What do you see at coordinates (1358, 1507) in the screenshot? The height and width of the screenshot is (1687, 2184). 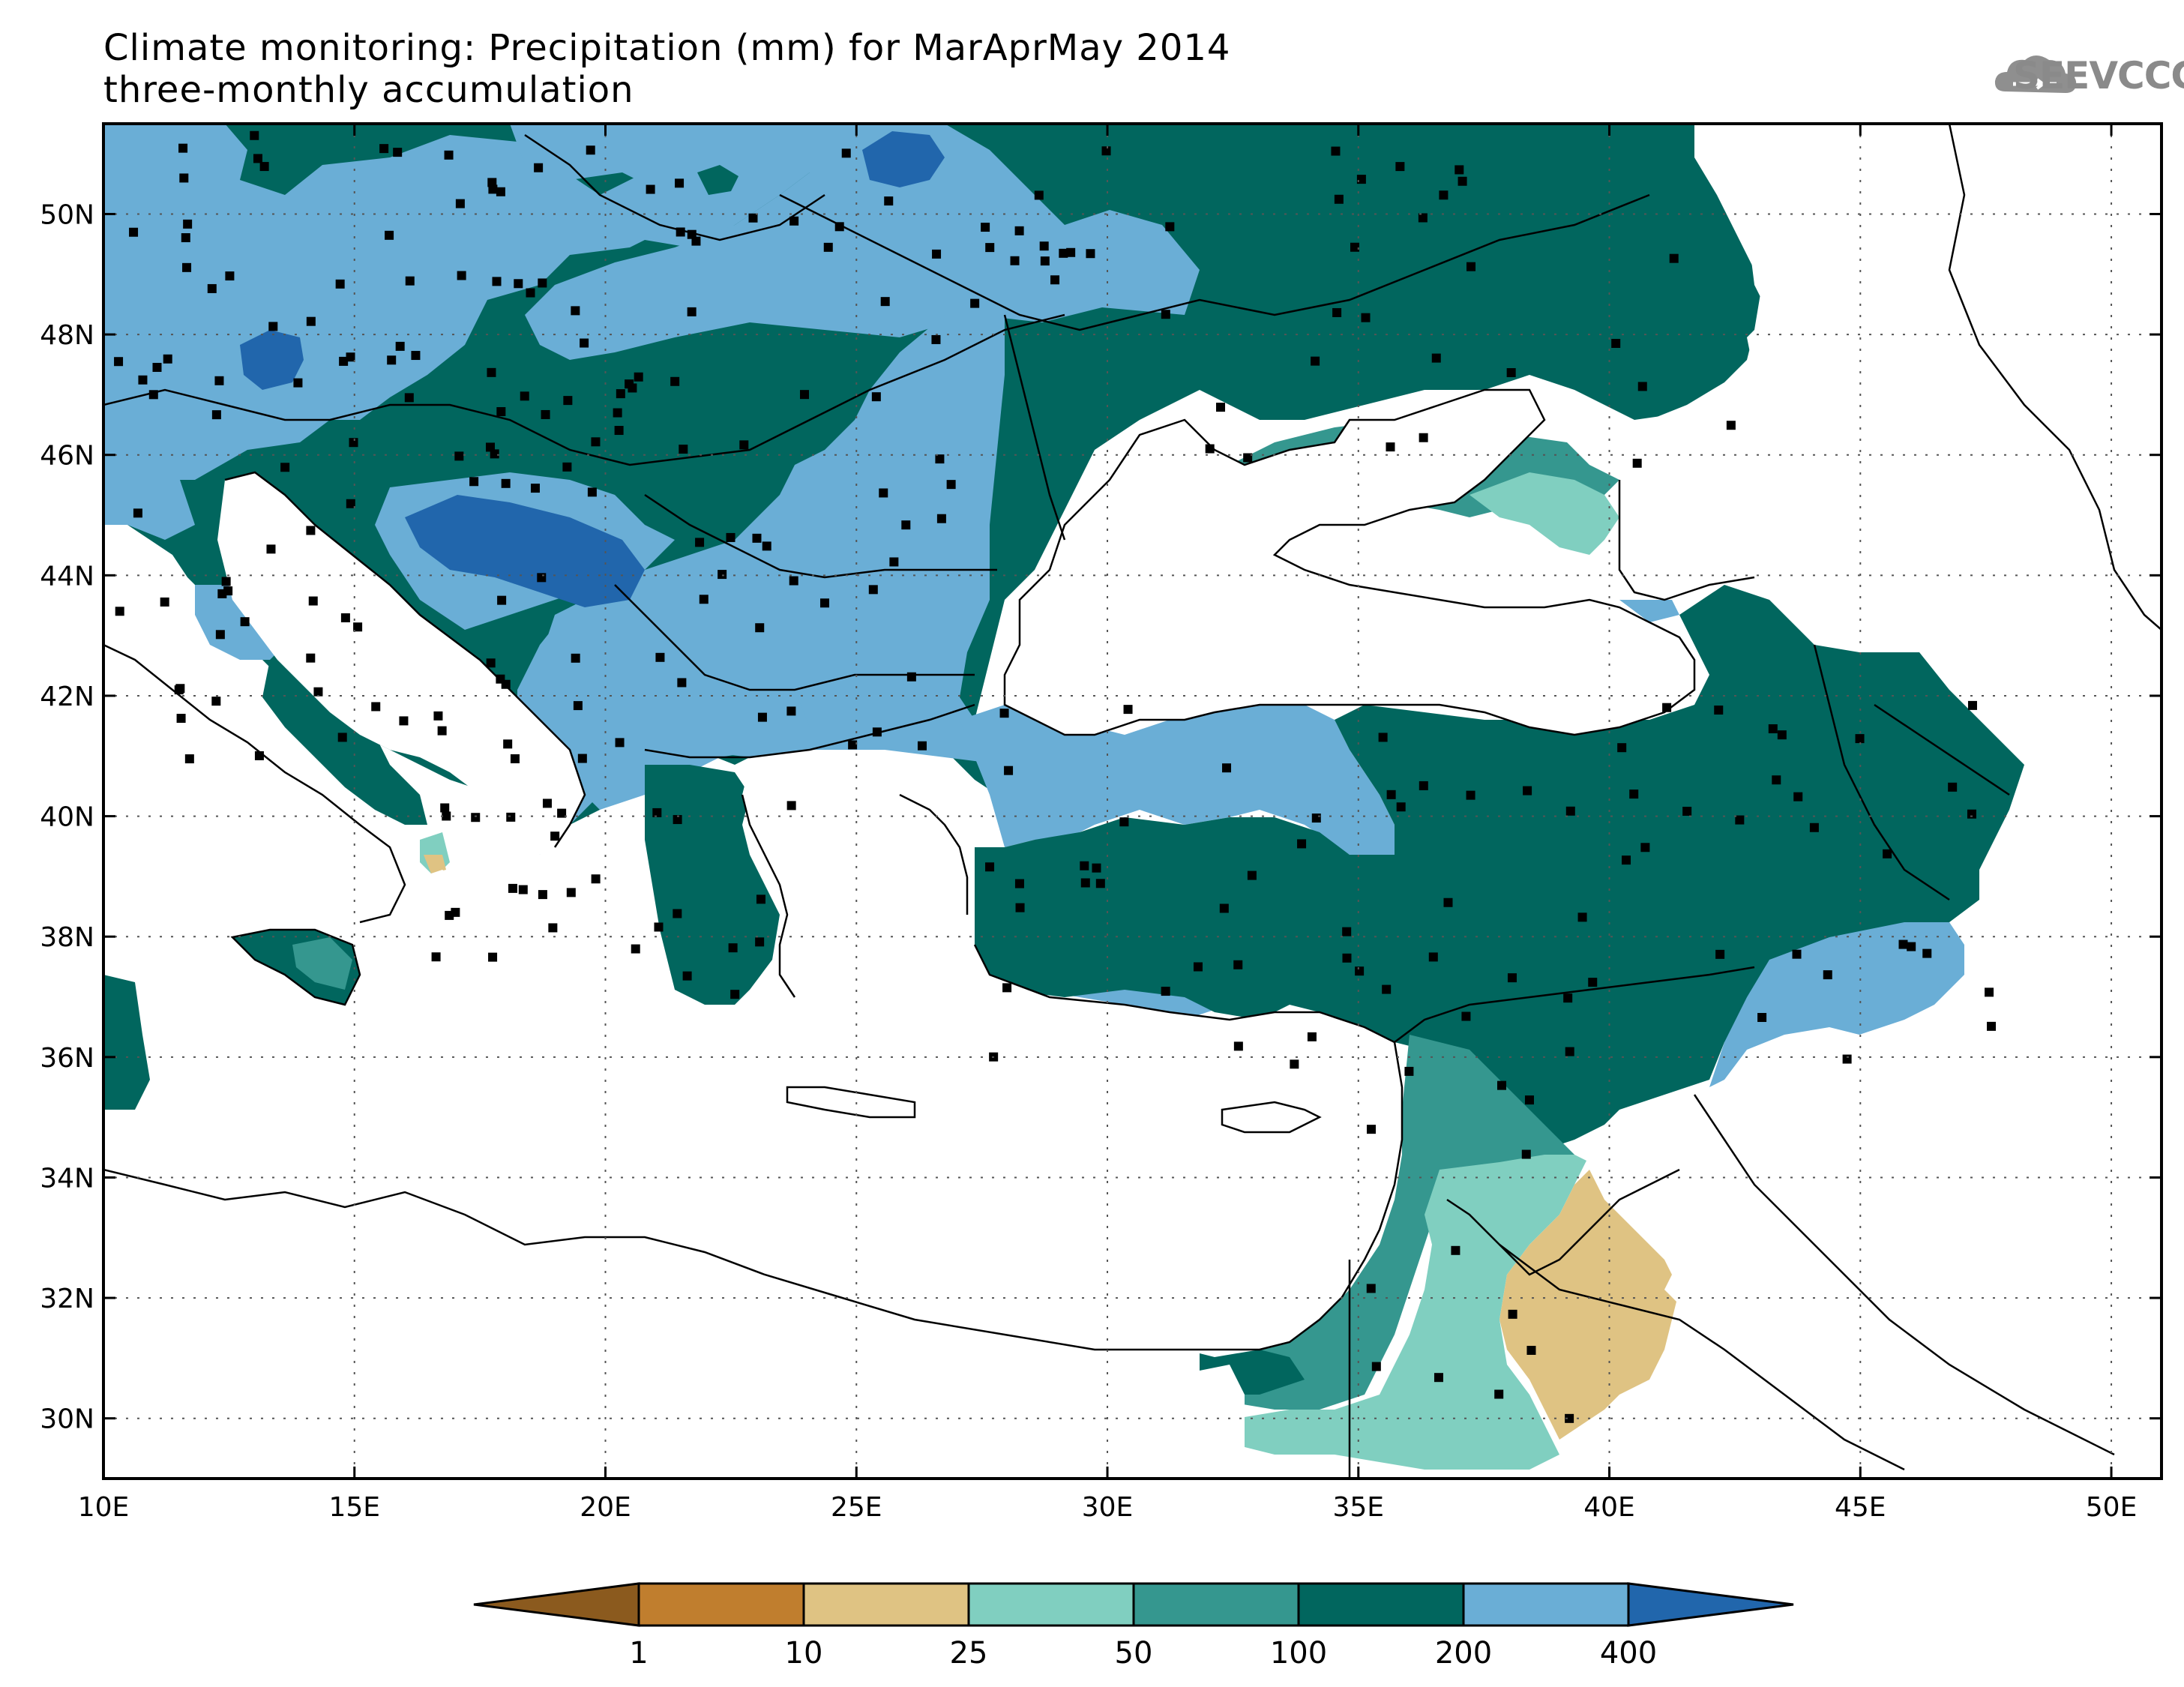 I see `lon-tick-label: 35E` at bounding box center [1358, 1507].